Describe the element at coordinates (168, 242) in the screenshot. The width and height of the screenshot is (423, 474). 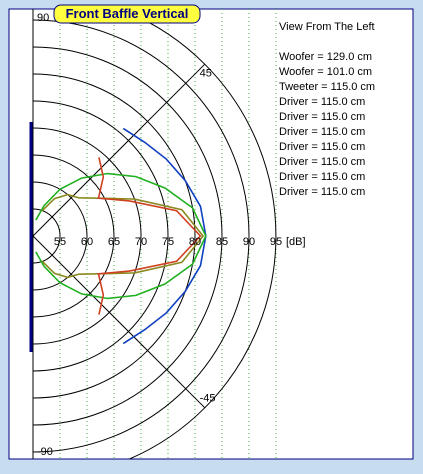
I see `r-tick-label: 75` at that location.